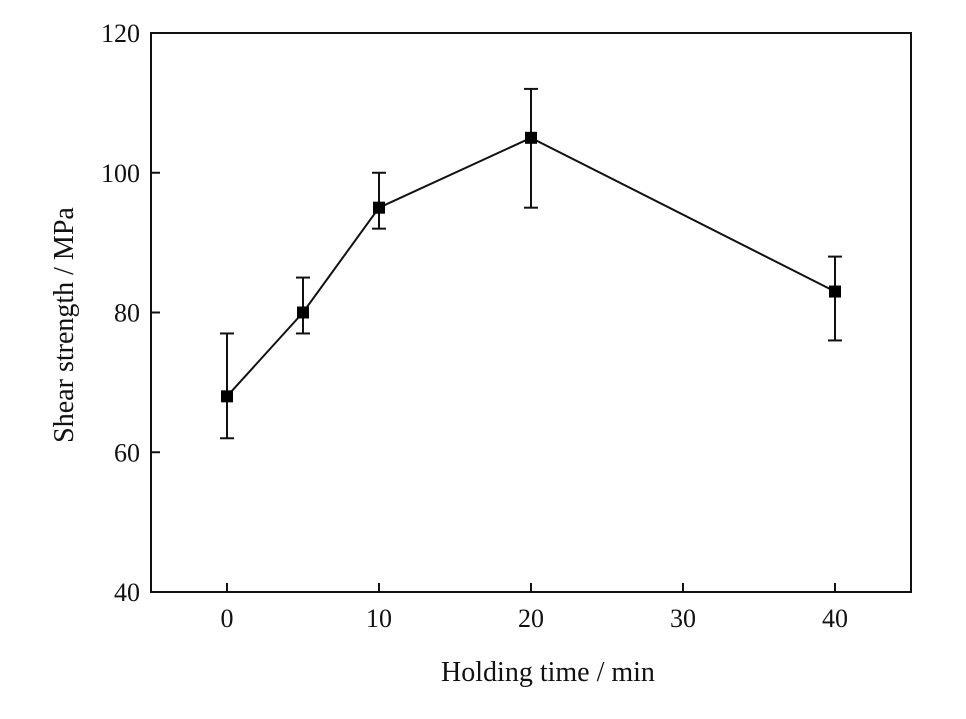 This screenshot has height=719, width=966. What do you see at coordinates (120, 33) in the screenshot?
I see `y-tick-label-120: 120` at bounding box center [120, 33].